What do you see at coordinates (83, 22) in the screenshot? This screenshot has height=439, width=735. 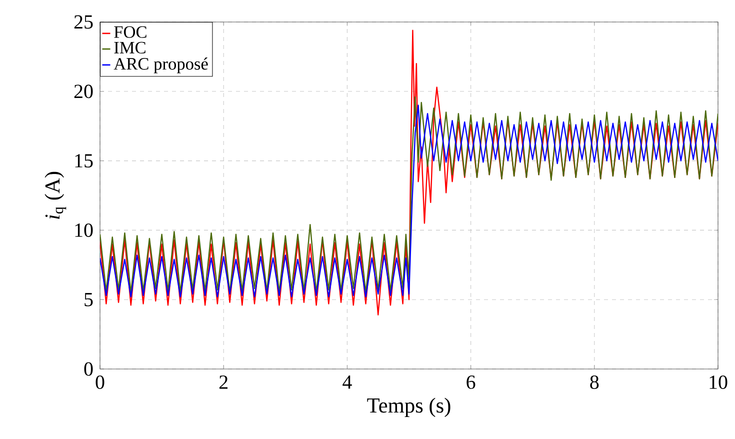 I see `y-tick-label: 25` at bounding box center [83, 22].